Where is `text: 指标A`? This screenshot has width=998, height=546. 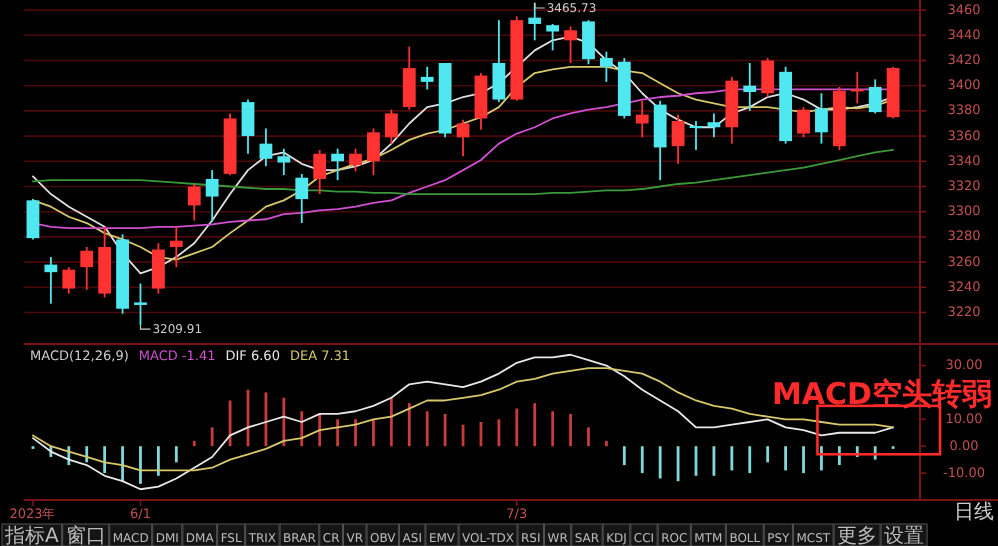
text: 指标A is located at coordinates (31, 535).